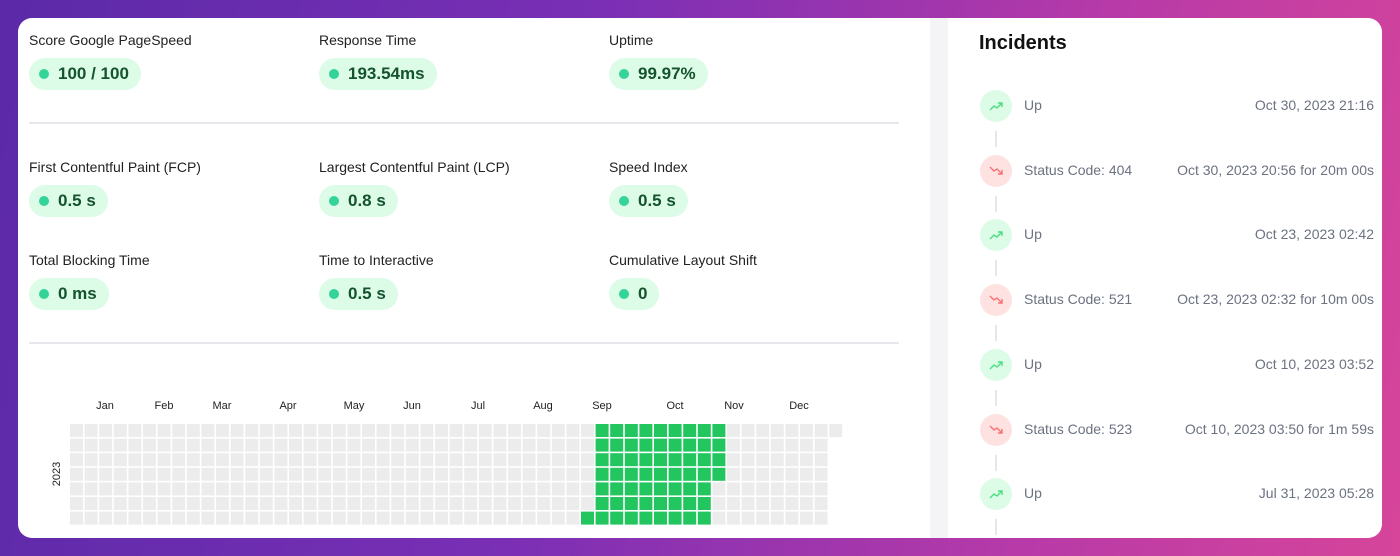 The width and height of the screenshot is (1400, 556). What do you see at coordinates (110, 40) in the screenshot?
I see `metric-label: Score Google PageSpeed` at bounding box center [110, 40].